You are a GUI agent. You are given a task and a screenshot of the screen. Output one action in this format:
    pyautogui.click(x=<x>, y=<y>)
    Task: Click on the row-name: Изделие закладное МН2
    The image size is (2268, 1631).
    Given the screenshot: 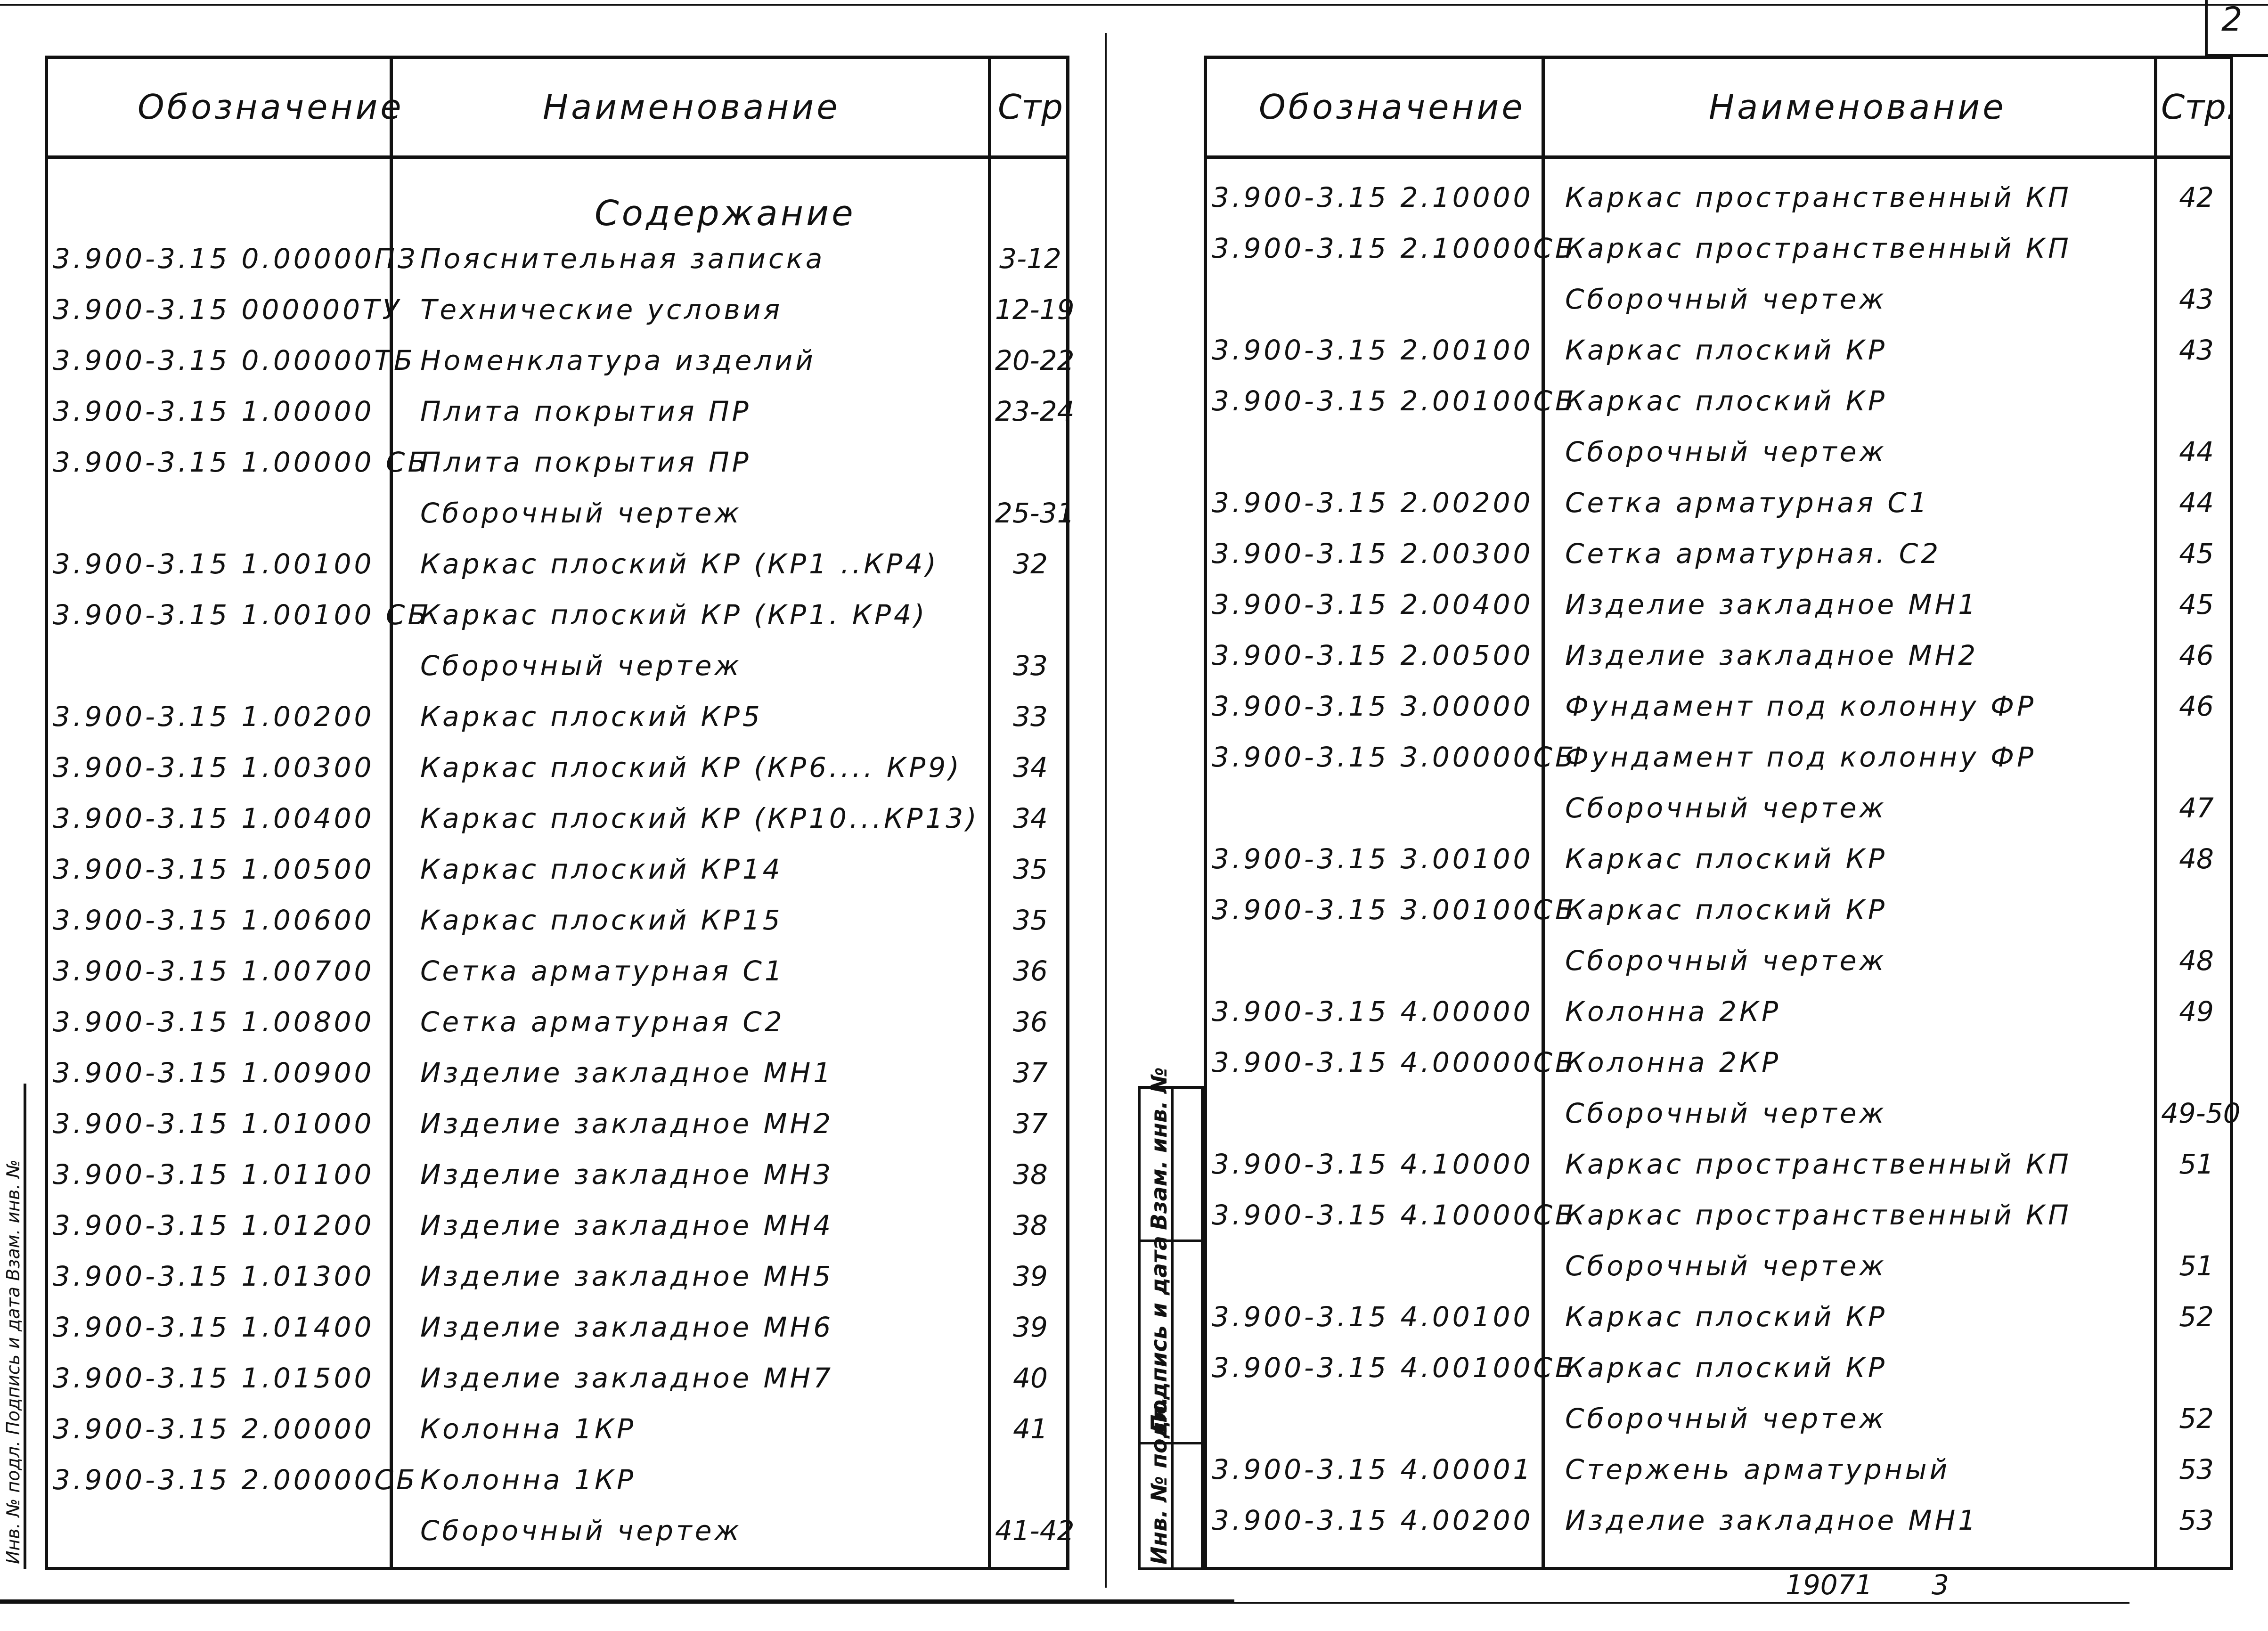 What is the action you would take?
    pyautogui.click(x=1772, y=655)
    